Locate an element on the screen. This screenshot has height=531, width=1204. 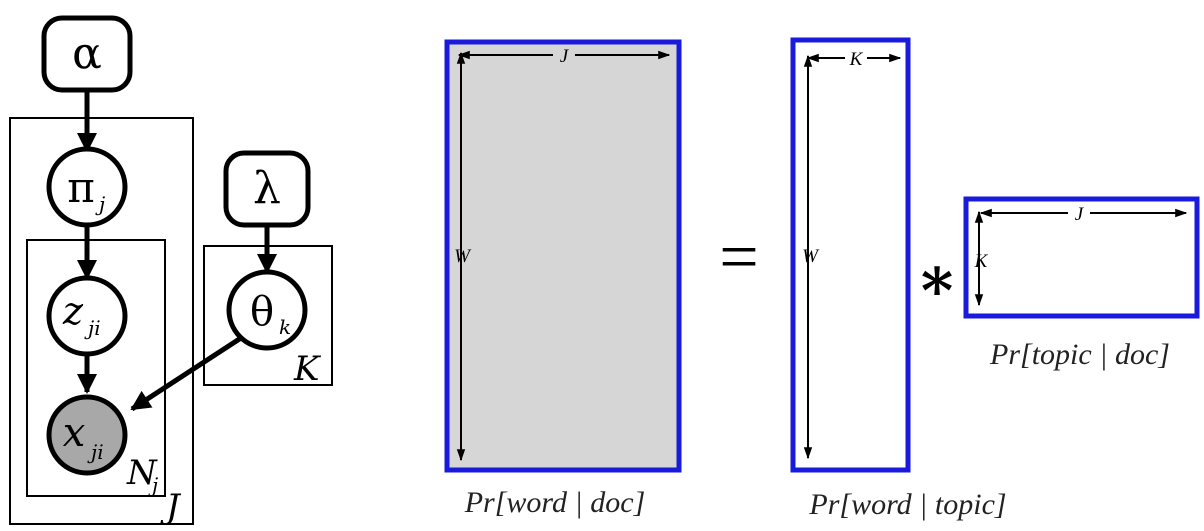
equals-sign: = is located at coordinates (738, 257).